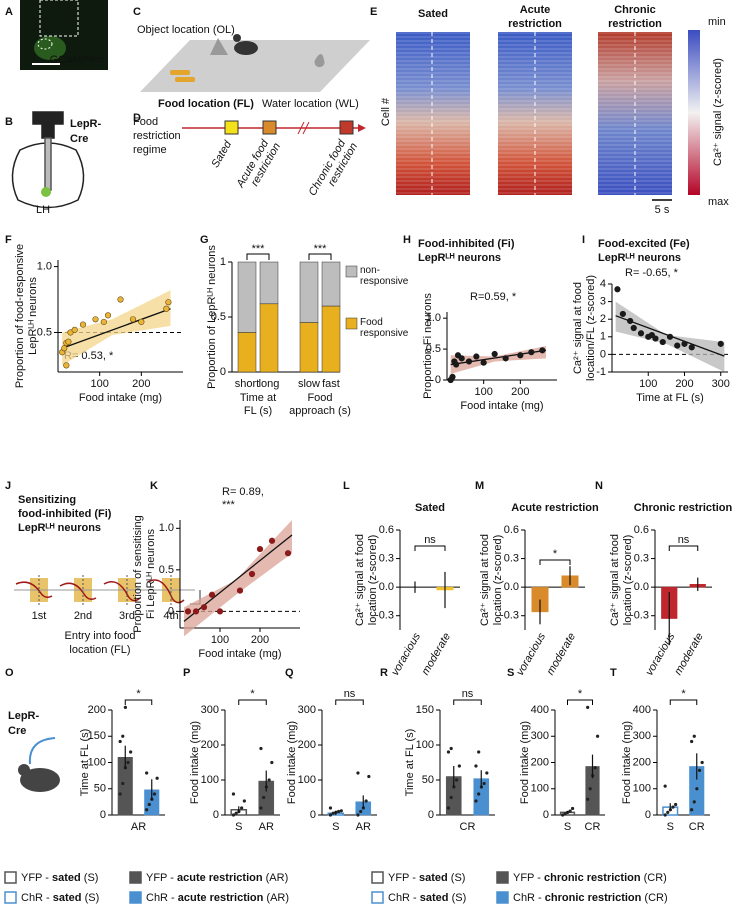 This screenshot has height=911, width=737. I want to click on panel-letter: A, so click(9, 12).